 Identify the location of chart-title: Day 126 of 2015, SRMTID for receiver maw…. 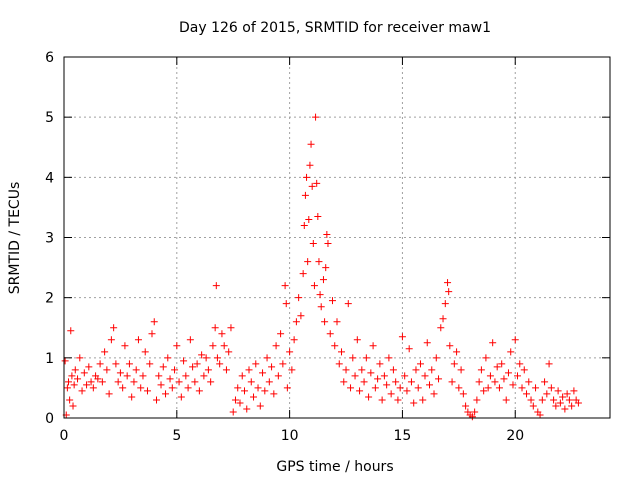
(335, 28).